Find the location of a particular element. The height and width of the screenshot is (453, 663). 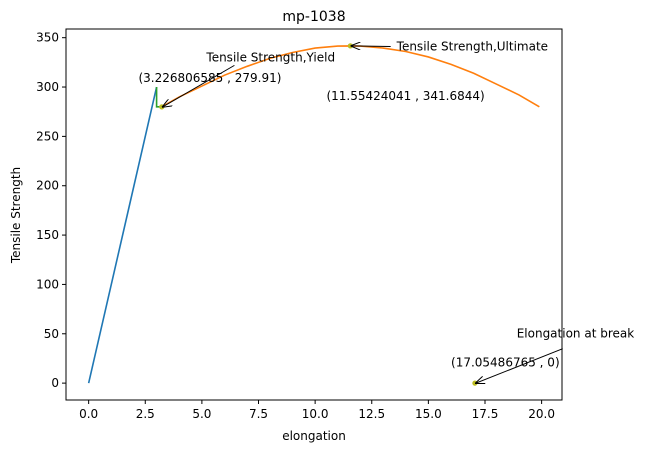

y-tick-label: 300 is located at coordinates (47, 87).